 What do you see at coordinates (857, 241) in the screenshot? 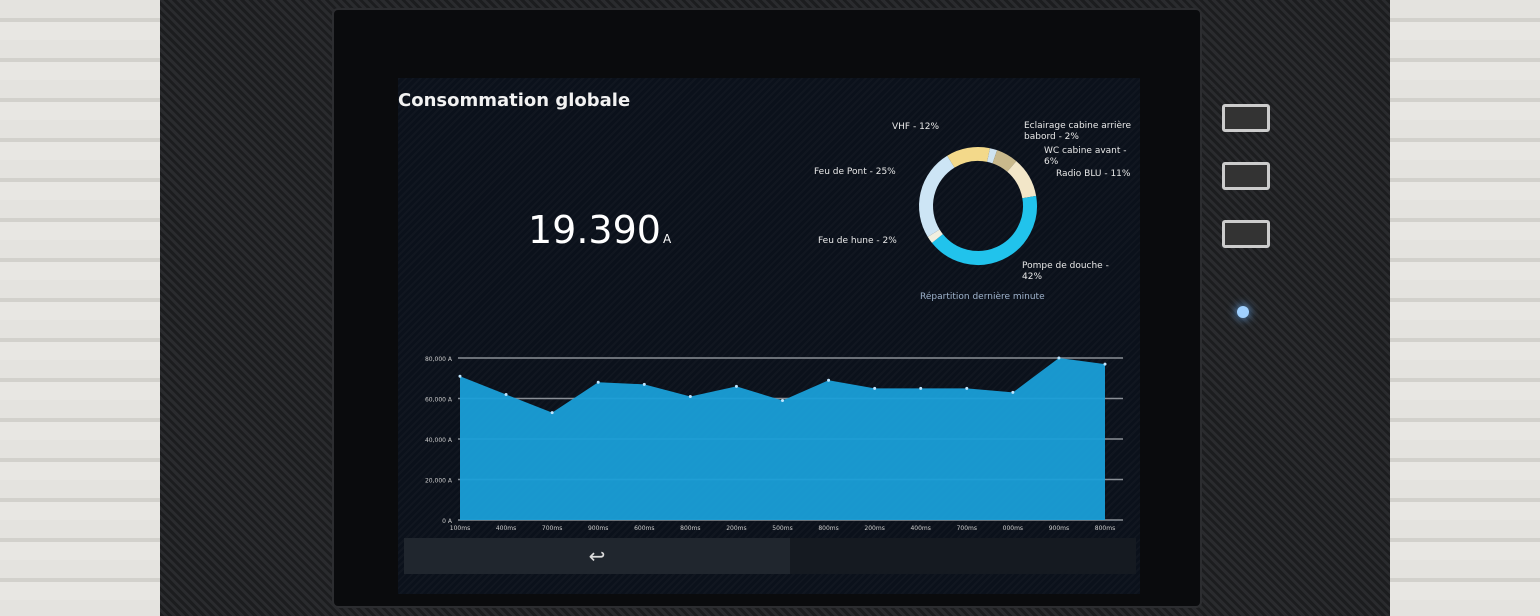
I see `donut-label: Feu de hune - 2%` at bounding box center [857, 241].